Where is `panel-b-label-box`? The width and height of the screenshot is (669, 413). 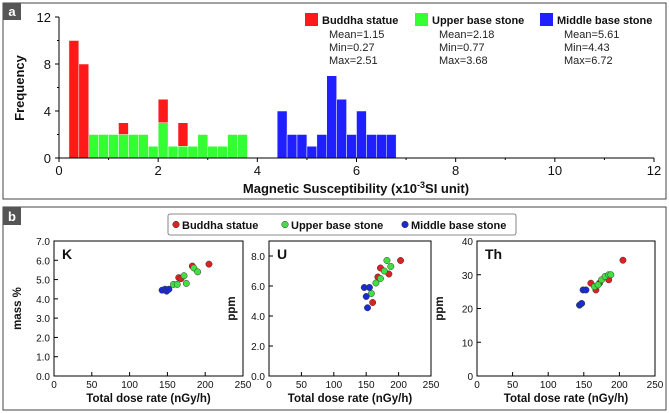
panel-b-label-box is located at coordinates (12, 216).